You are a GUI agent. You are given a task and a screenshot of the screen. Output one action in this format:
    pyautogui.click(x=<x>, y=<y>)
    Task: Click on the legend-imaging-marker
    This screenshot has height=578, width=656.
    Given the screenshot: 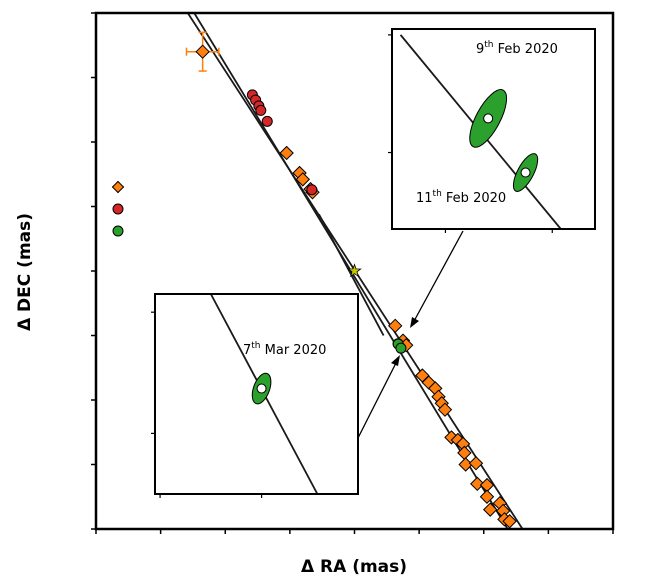 What is the action you would take?
    pyautogui.click(x=118, y=187)
    